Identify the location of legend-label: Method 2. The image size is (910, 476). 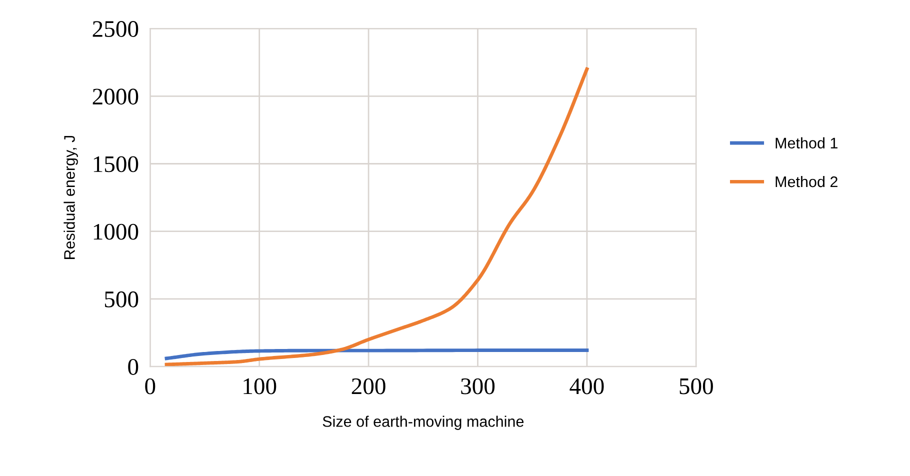
(807, 182).